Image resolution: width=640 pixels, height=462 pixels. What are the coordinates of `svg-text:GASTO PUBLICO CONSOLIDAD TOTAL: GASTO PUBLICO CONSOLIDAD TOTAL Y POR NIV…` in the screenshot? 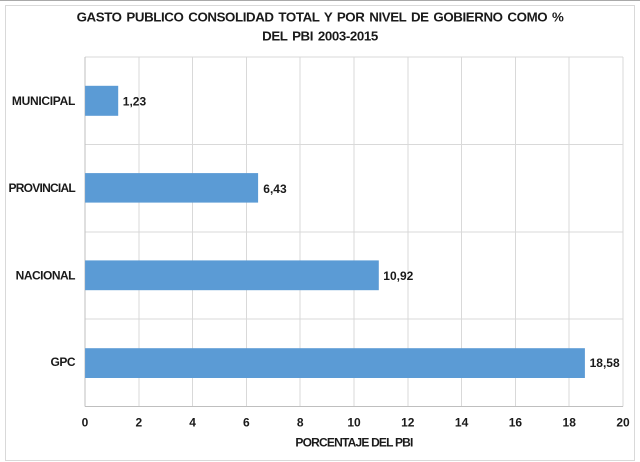 It's located at (320, 17).